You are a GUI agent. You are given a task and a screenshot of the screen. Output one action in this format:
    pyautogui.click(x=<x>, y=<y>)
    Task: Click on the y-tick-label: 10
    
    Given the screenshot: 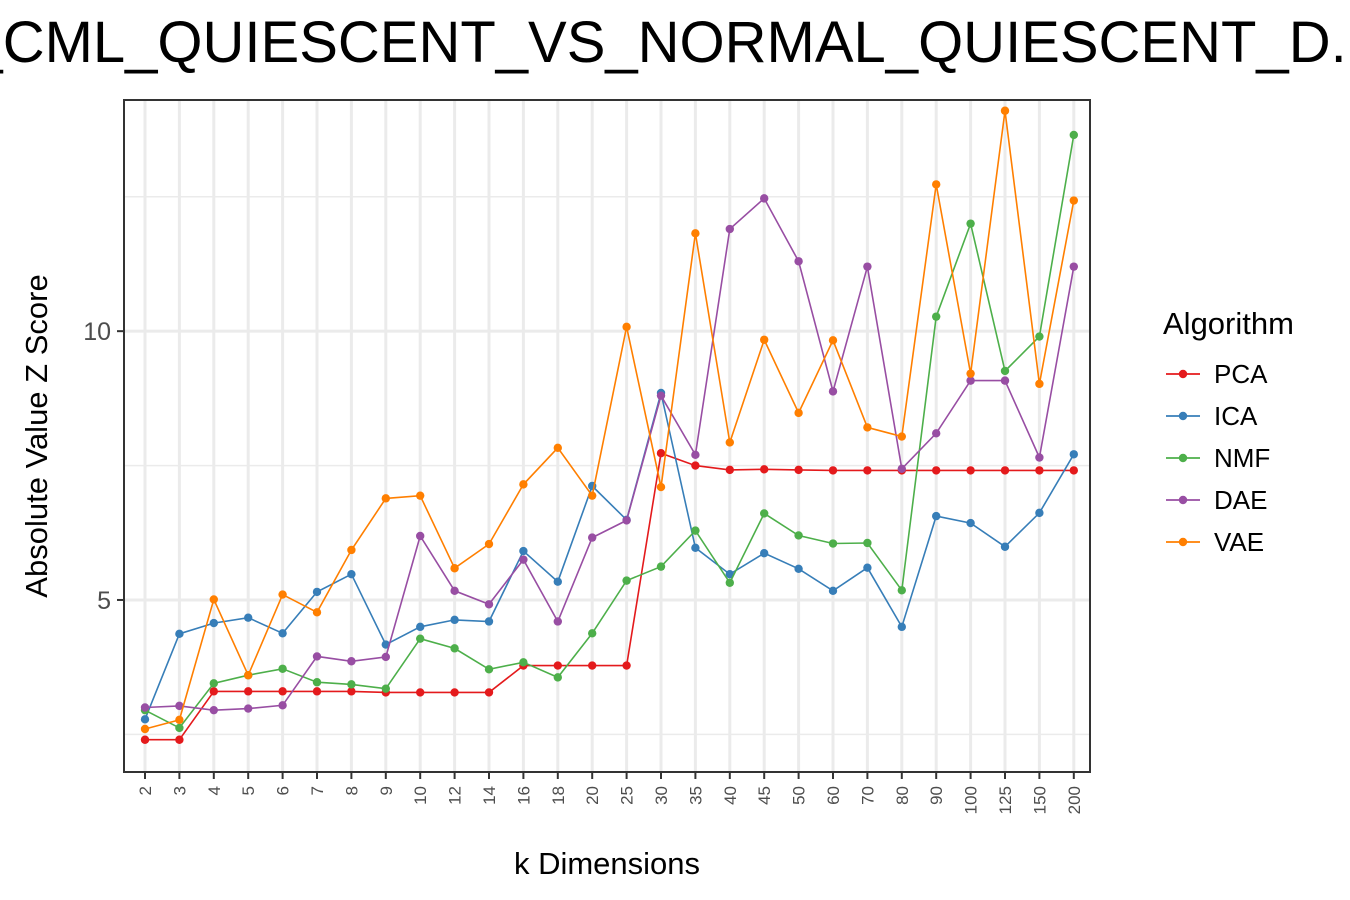 What is the action you would take?
    pyautogui.click(x=97, y=332)
    